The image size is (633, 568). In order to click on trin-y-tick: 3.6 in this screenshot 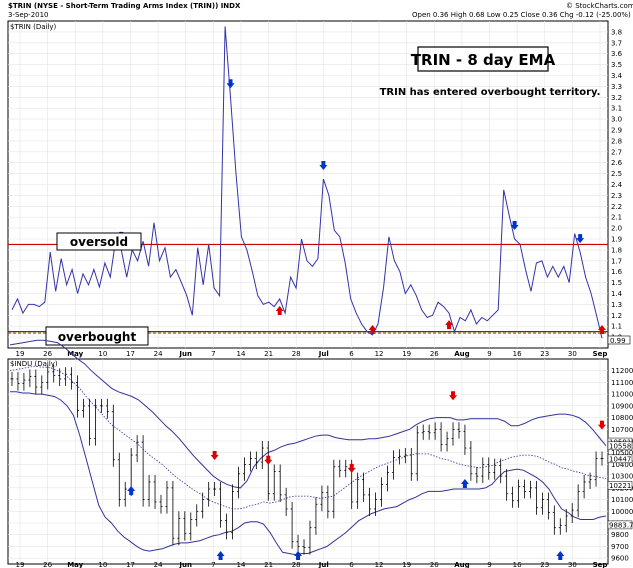, I will do `click(617, 54)`.